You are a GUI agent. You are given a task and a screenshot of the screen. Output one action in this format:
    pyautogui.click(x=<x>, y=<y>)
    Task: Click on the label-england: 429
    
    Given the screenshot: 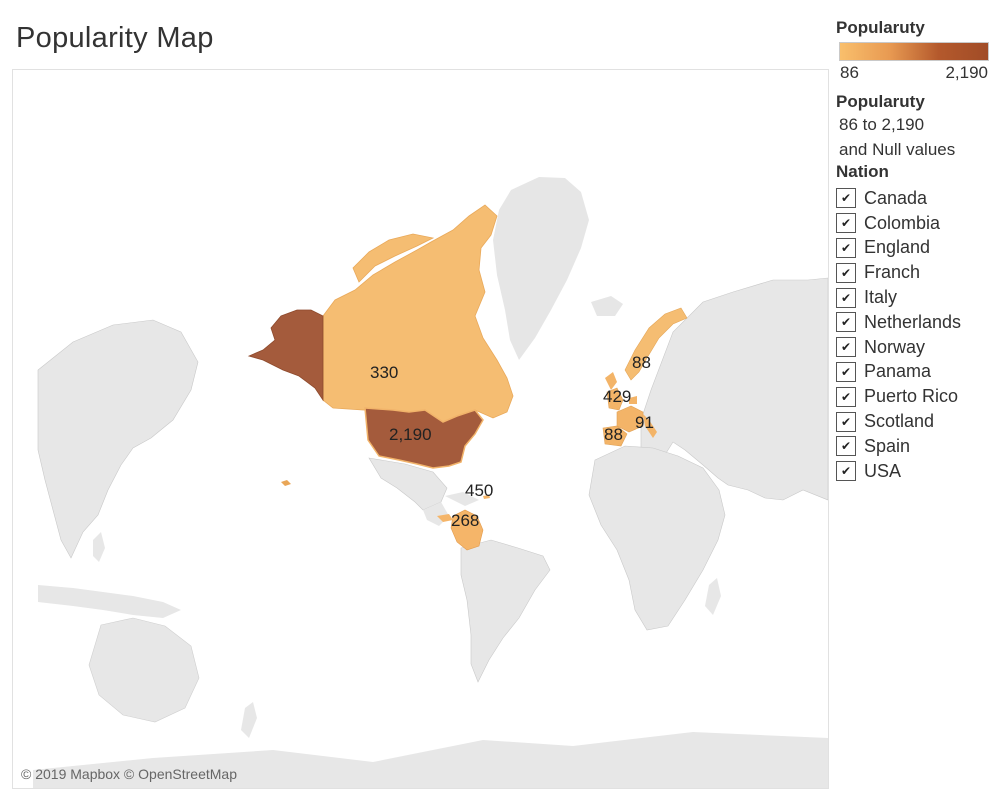 What is the action you would take?
    pyautogui.click(x=617, y=396)
    